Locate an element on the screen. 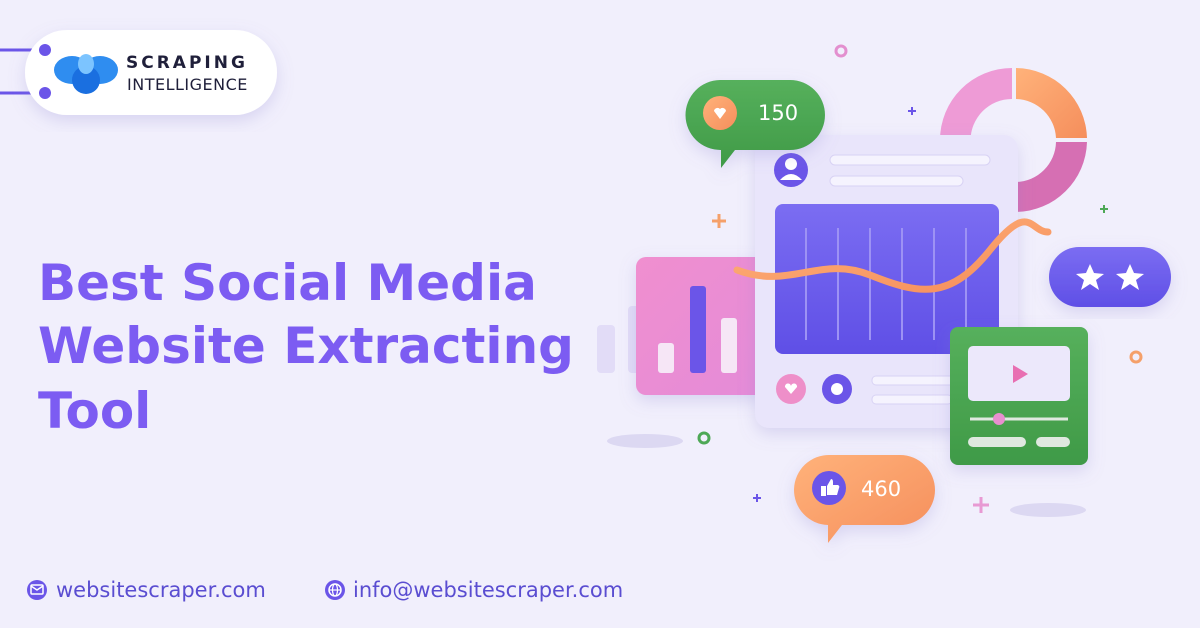 The image size is (1200, 628). email-link: info@websitescraper.com is located at coordinates (488, 590).